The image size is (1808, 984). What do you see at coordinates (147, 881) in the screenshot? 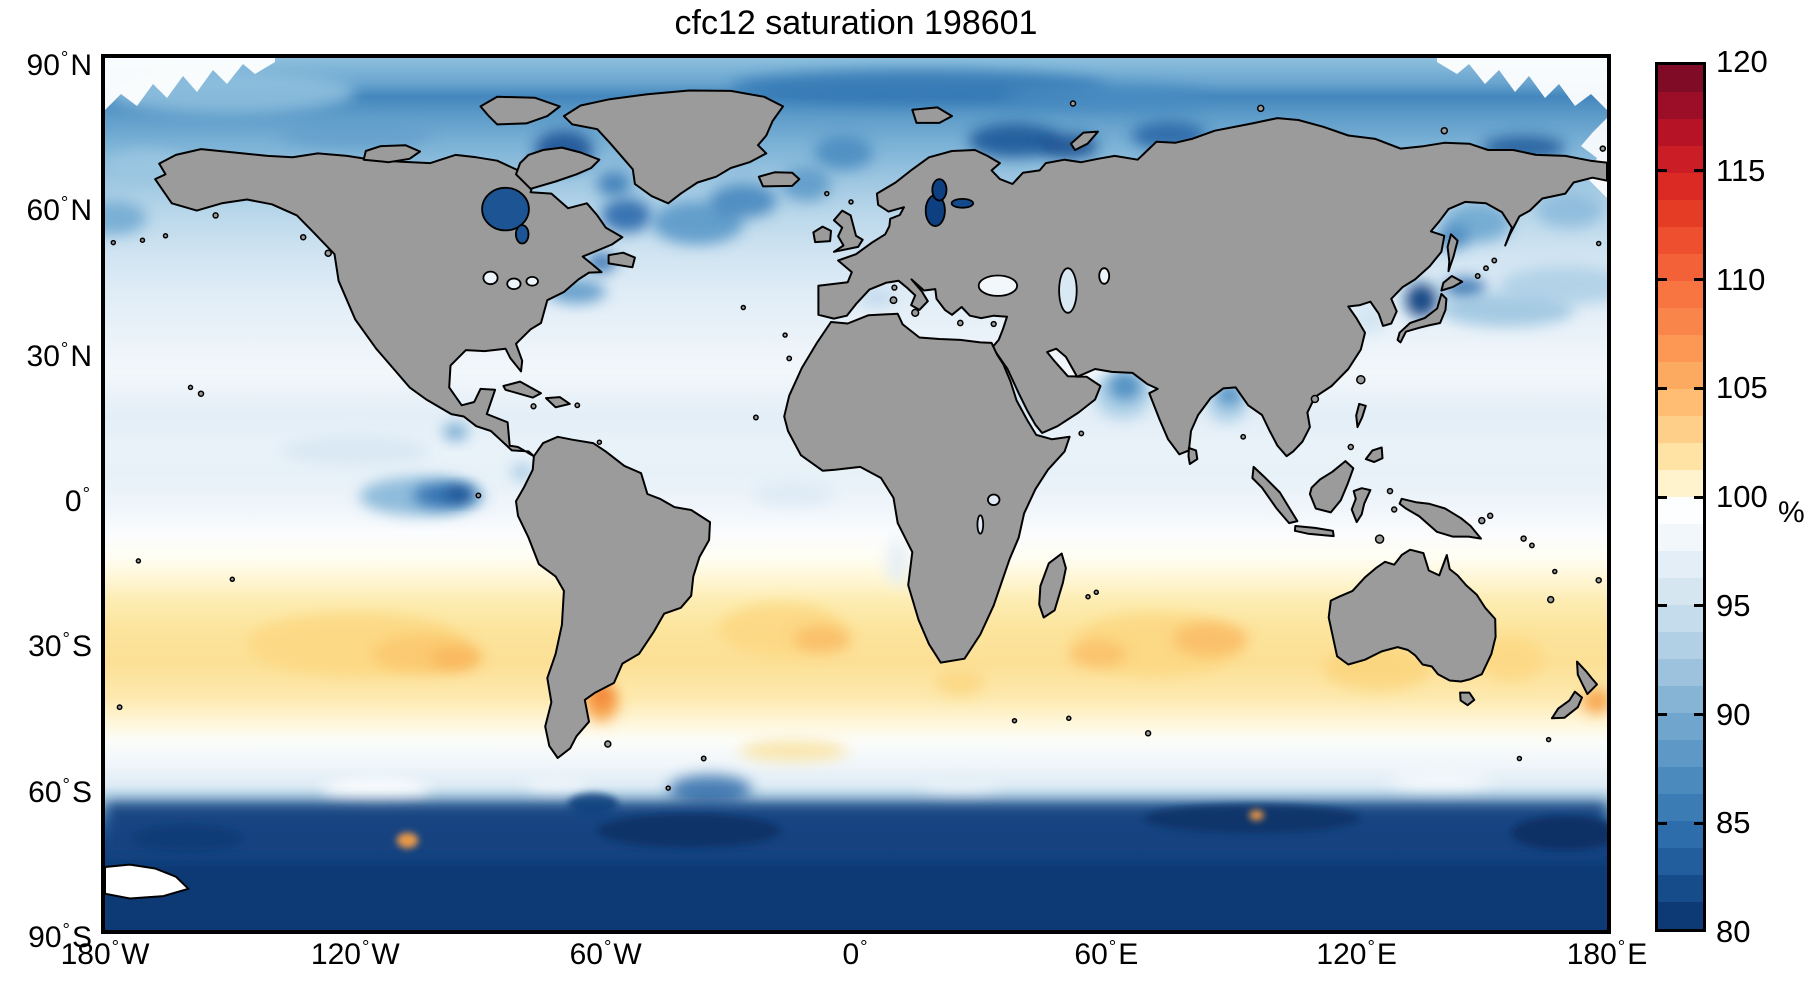
I see `ross-sea-white-area` at bounding box center [147, 881].